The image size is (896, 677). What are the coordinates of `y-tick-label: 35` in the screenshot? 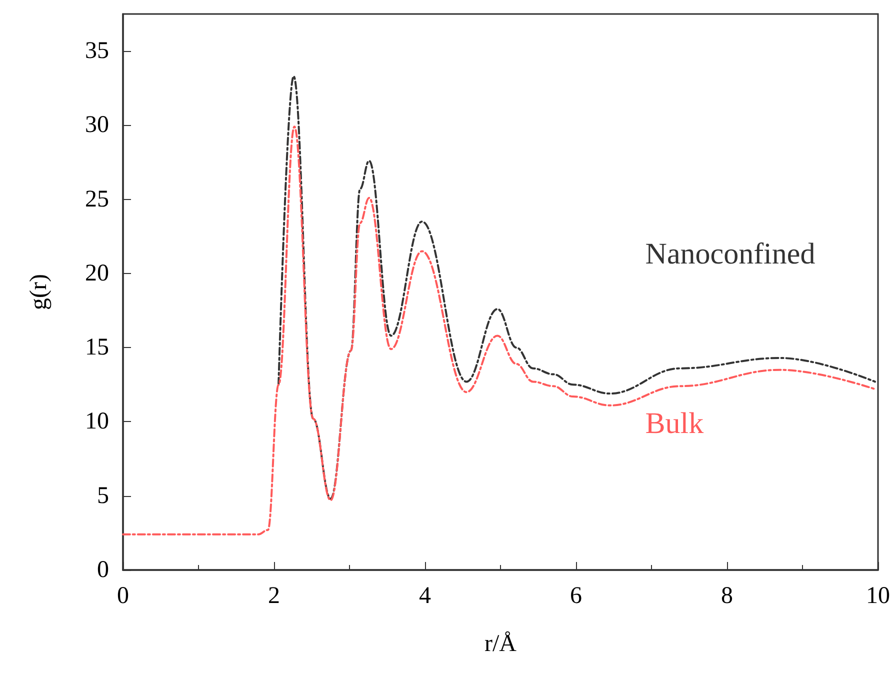 It's located at (97, 51).